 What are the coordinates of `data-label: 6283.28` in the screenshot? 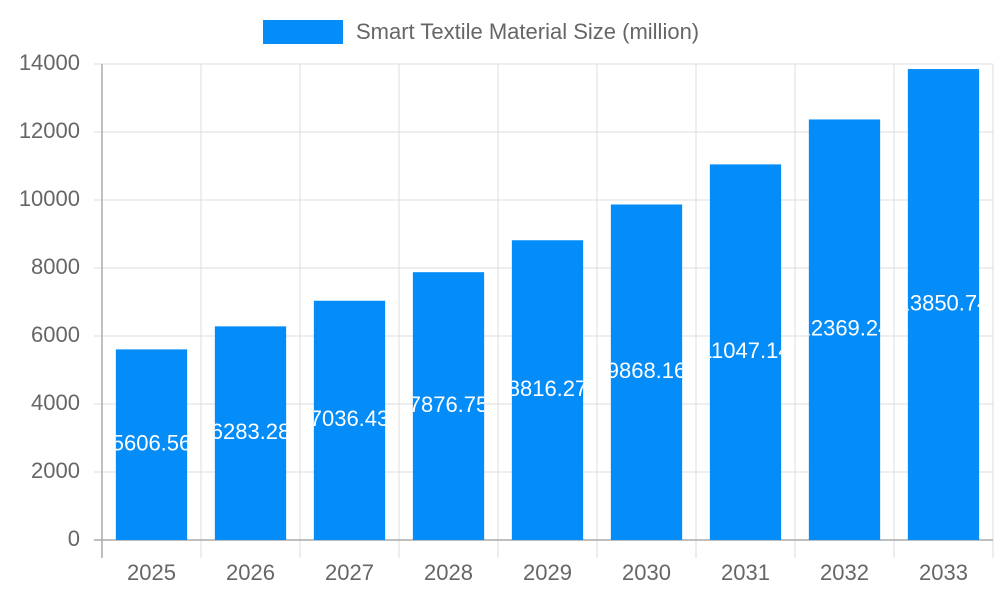 It's located at (251, 431).